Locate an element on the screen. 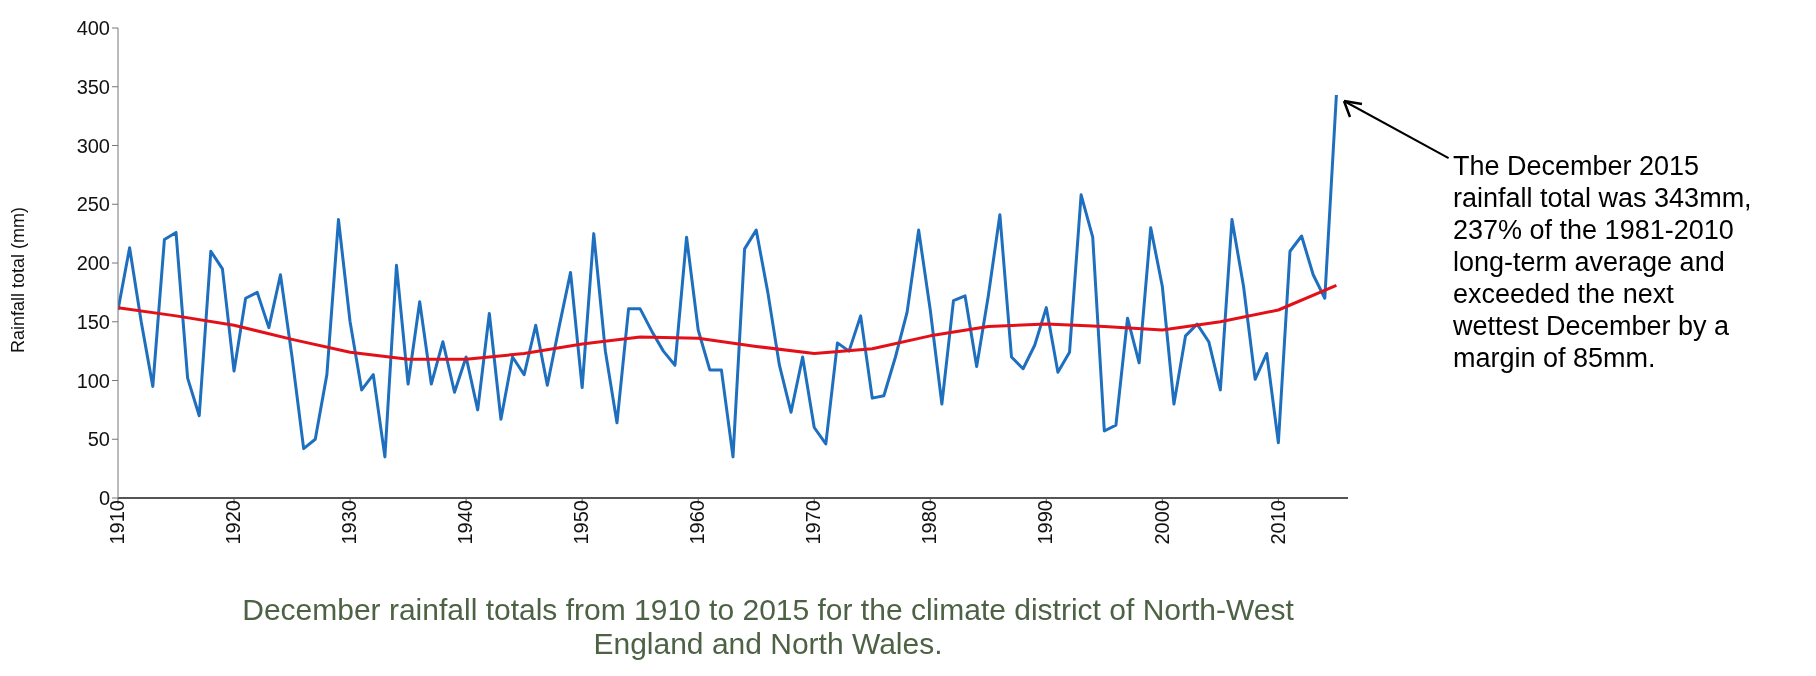 This screenshot has width=1816, height=676. x-tick-label: 1990 is located at coordinates (1045, 522).